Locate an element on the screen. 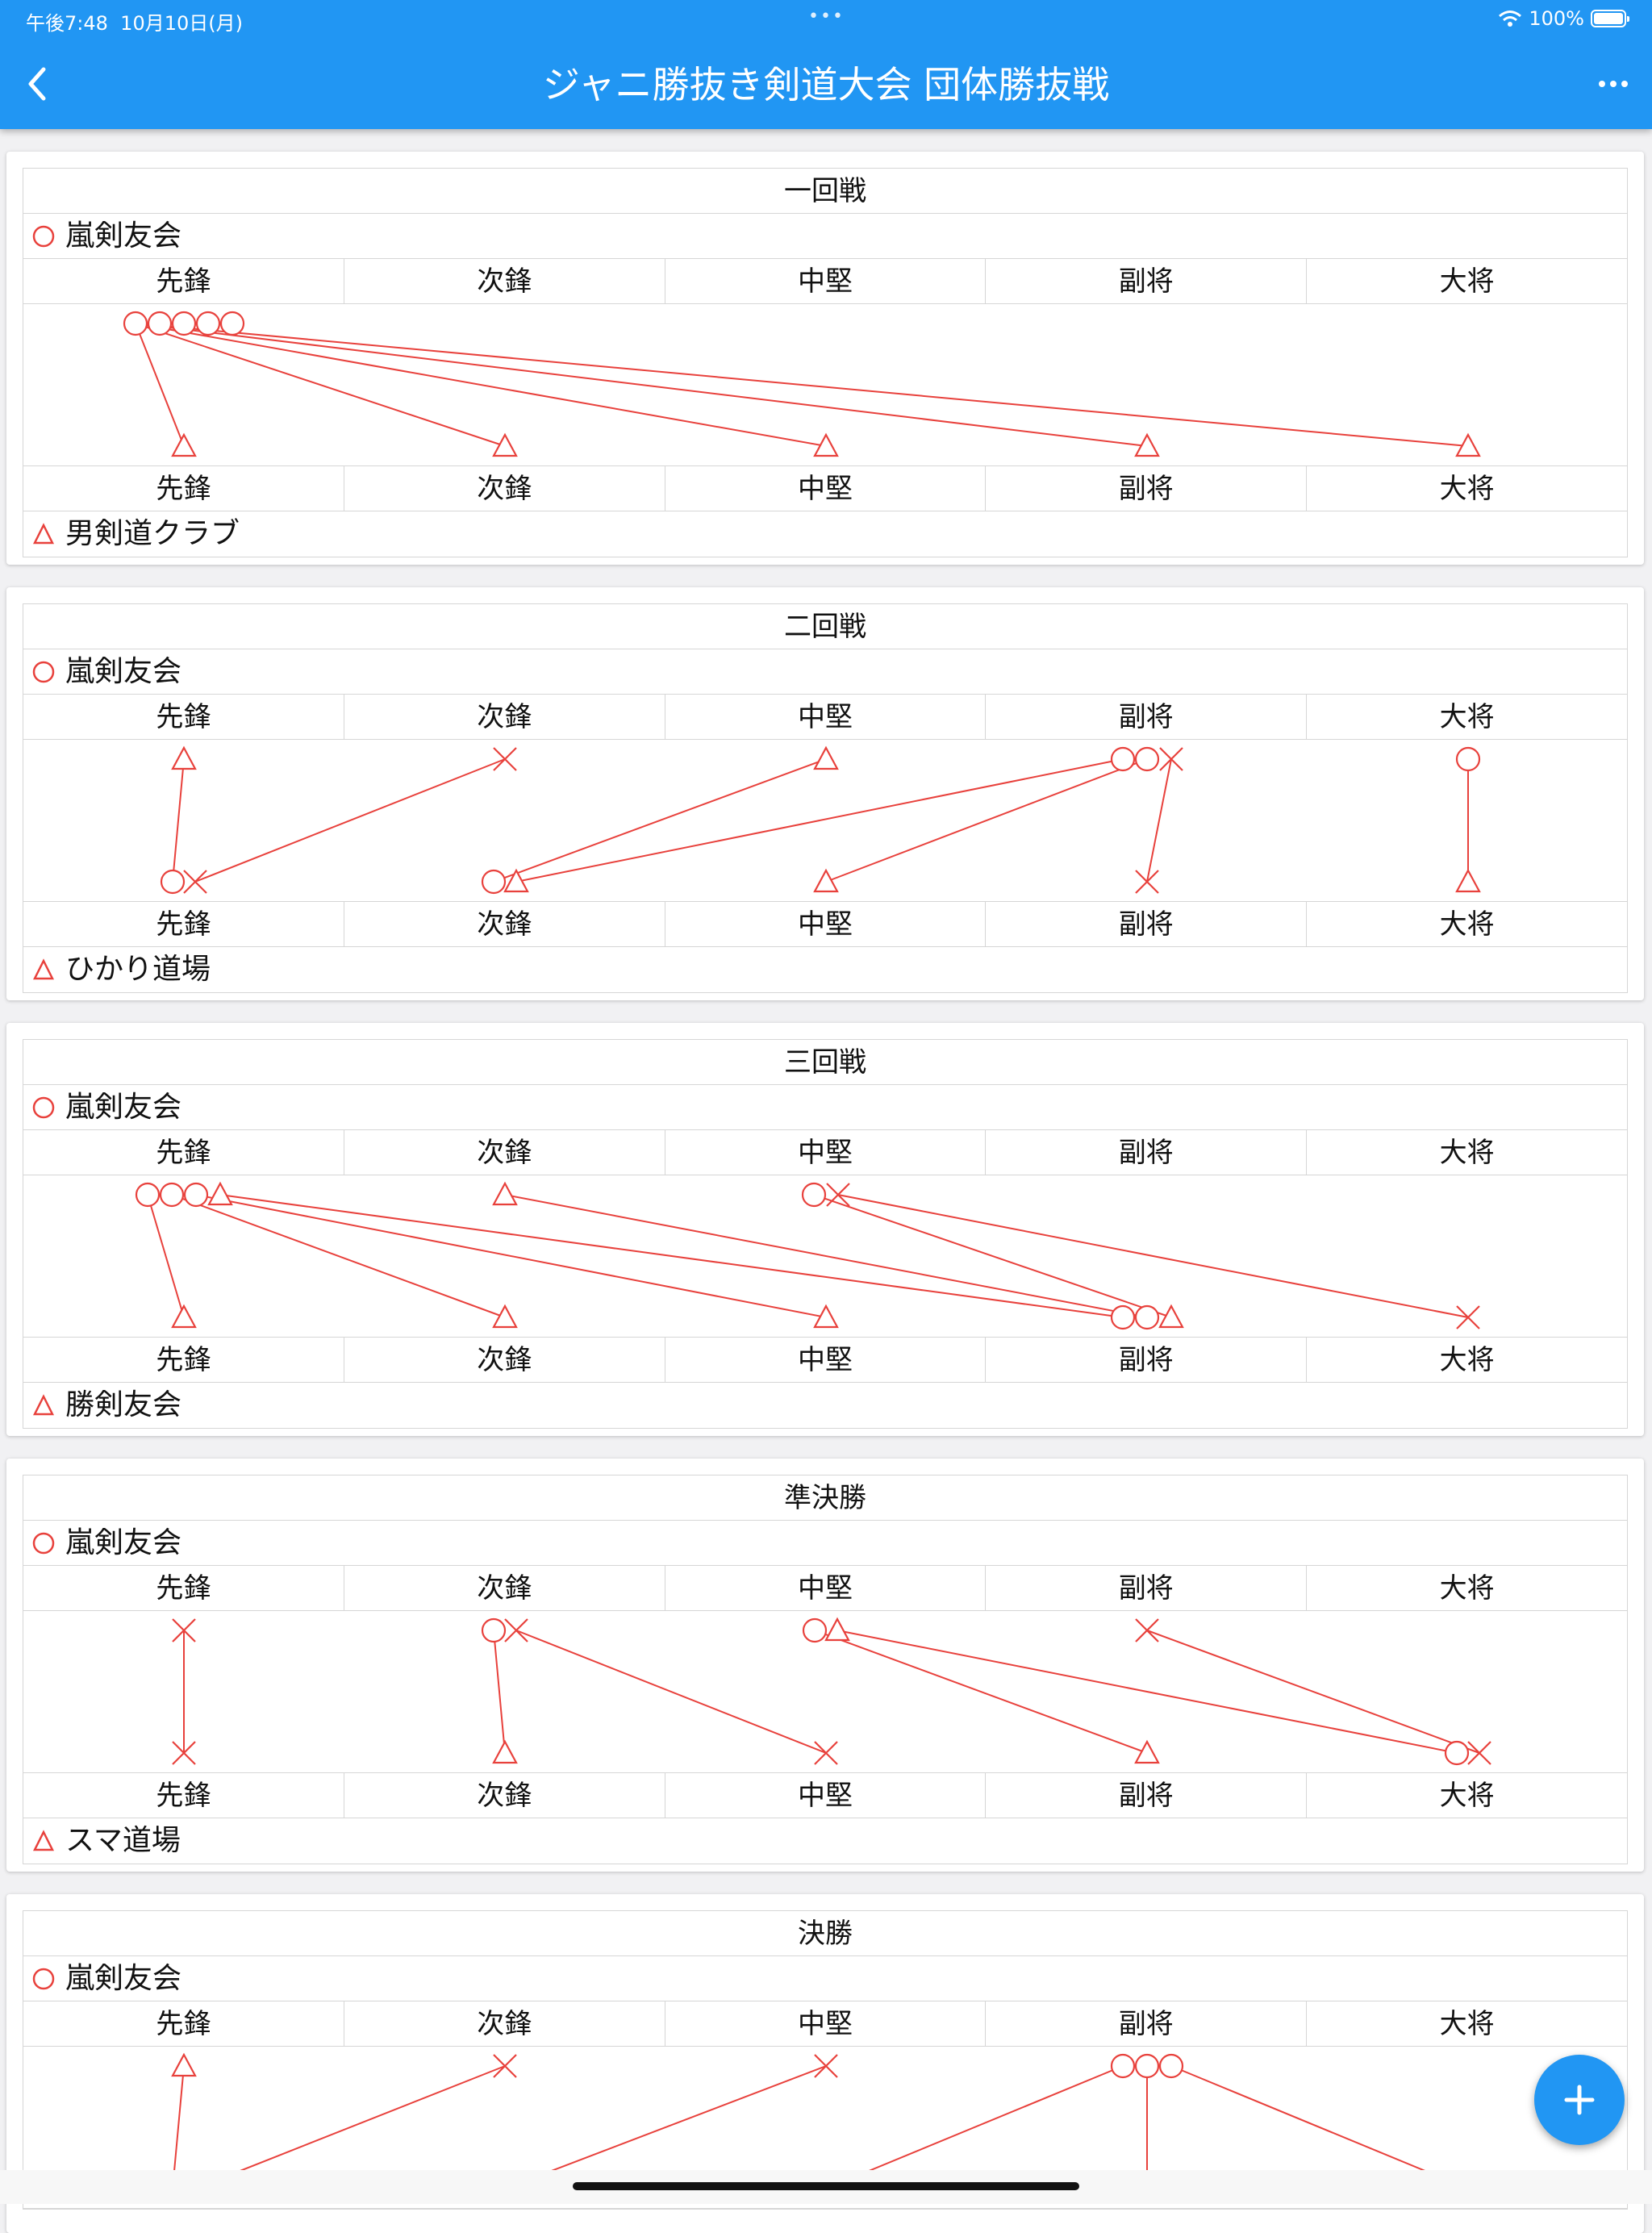  add-match-button is located at coordinates (1580, 2100).